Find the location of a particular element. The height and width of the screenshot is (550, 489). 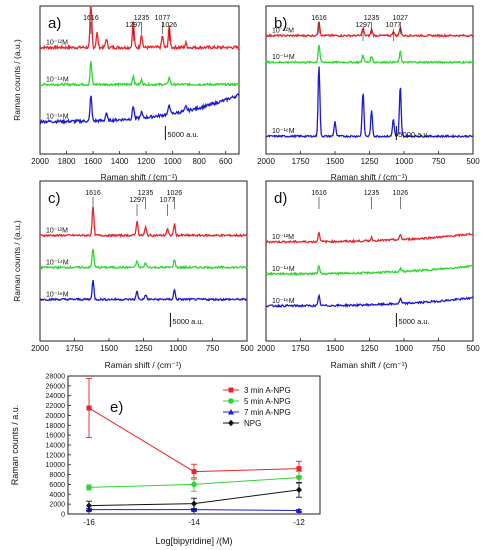

panel-label: d) is located at coordinates (280, 198).